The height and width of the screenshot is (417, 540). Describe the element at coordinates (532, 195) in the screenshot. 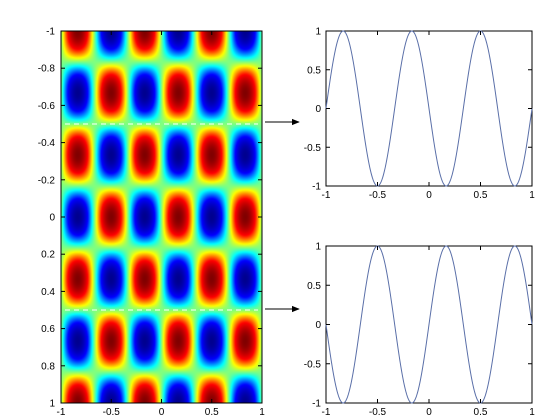

I see `line-plot-top-x-tick-label: 1` at that location.